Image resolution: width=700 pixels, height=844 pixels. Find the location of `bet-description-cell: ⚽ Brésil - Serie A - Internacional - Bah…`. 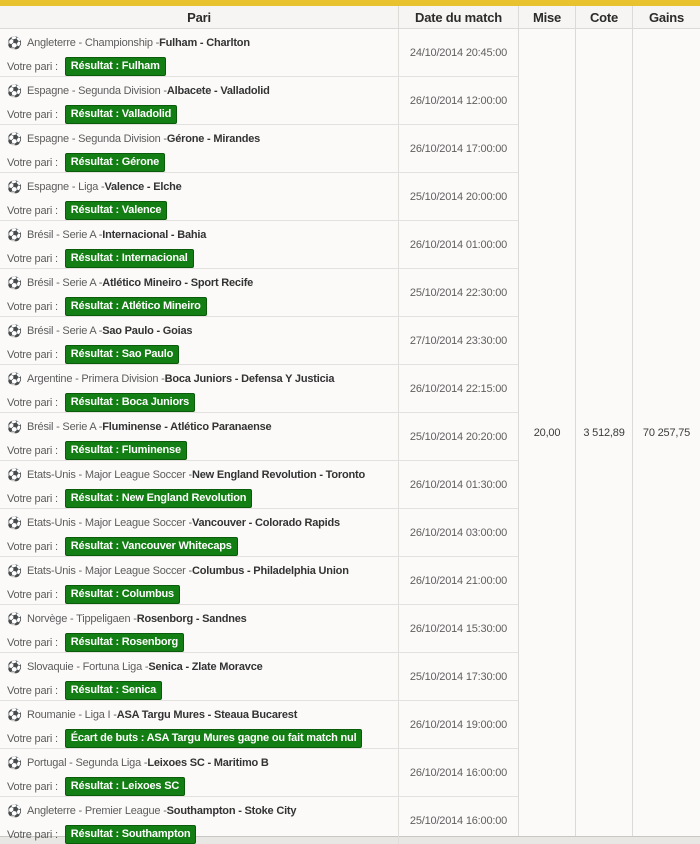

bet-description-cell: ⚽ Brésil - Serie A - Internacional - Bah… is located at coordinates (199, 244).